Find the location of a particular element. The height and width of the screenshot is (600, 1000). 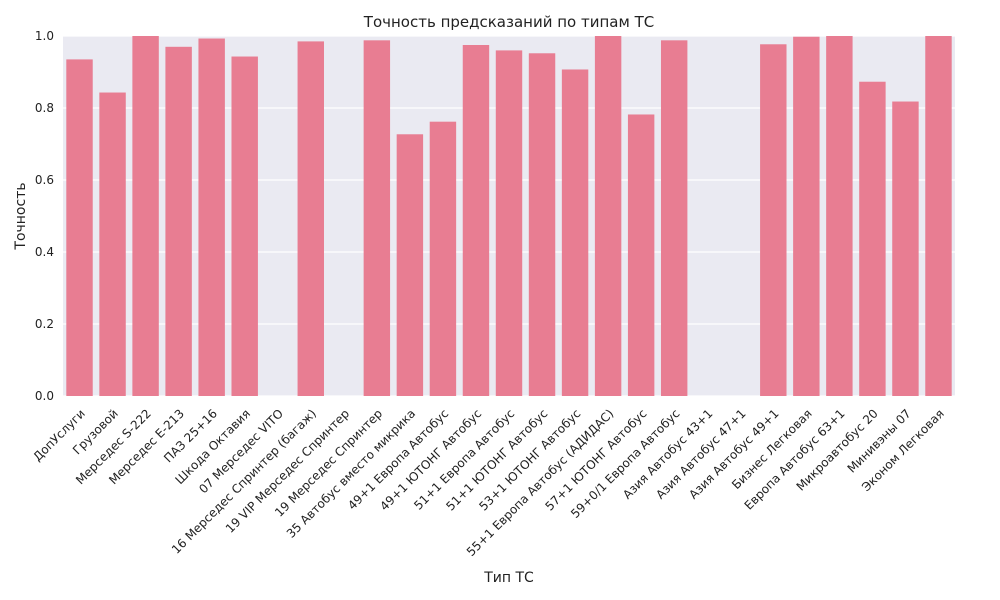

y-tick-label: 1.0 is located at coordinates (44, 36).